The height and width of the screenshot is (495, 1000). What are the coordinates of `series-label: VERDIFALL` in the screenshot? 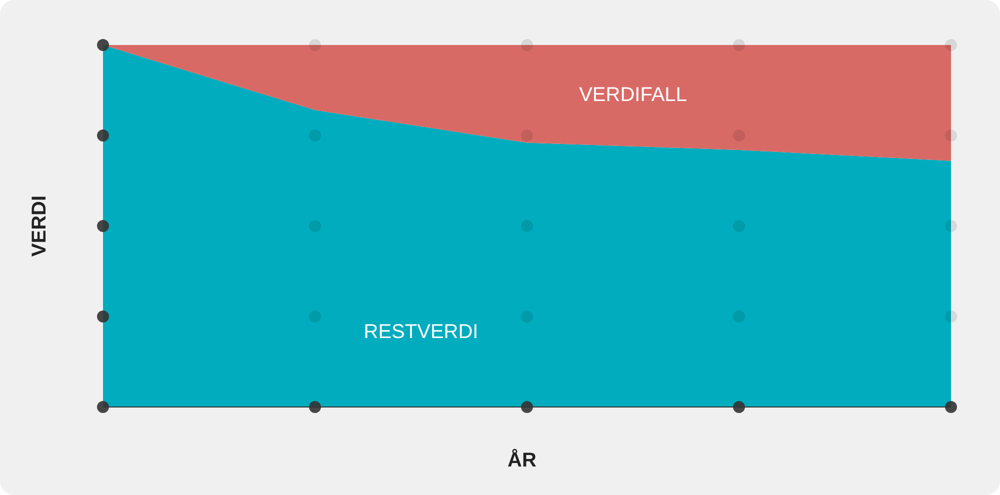 It's located at (633, 95).